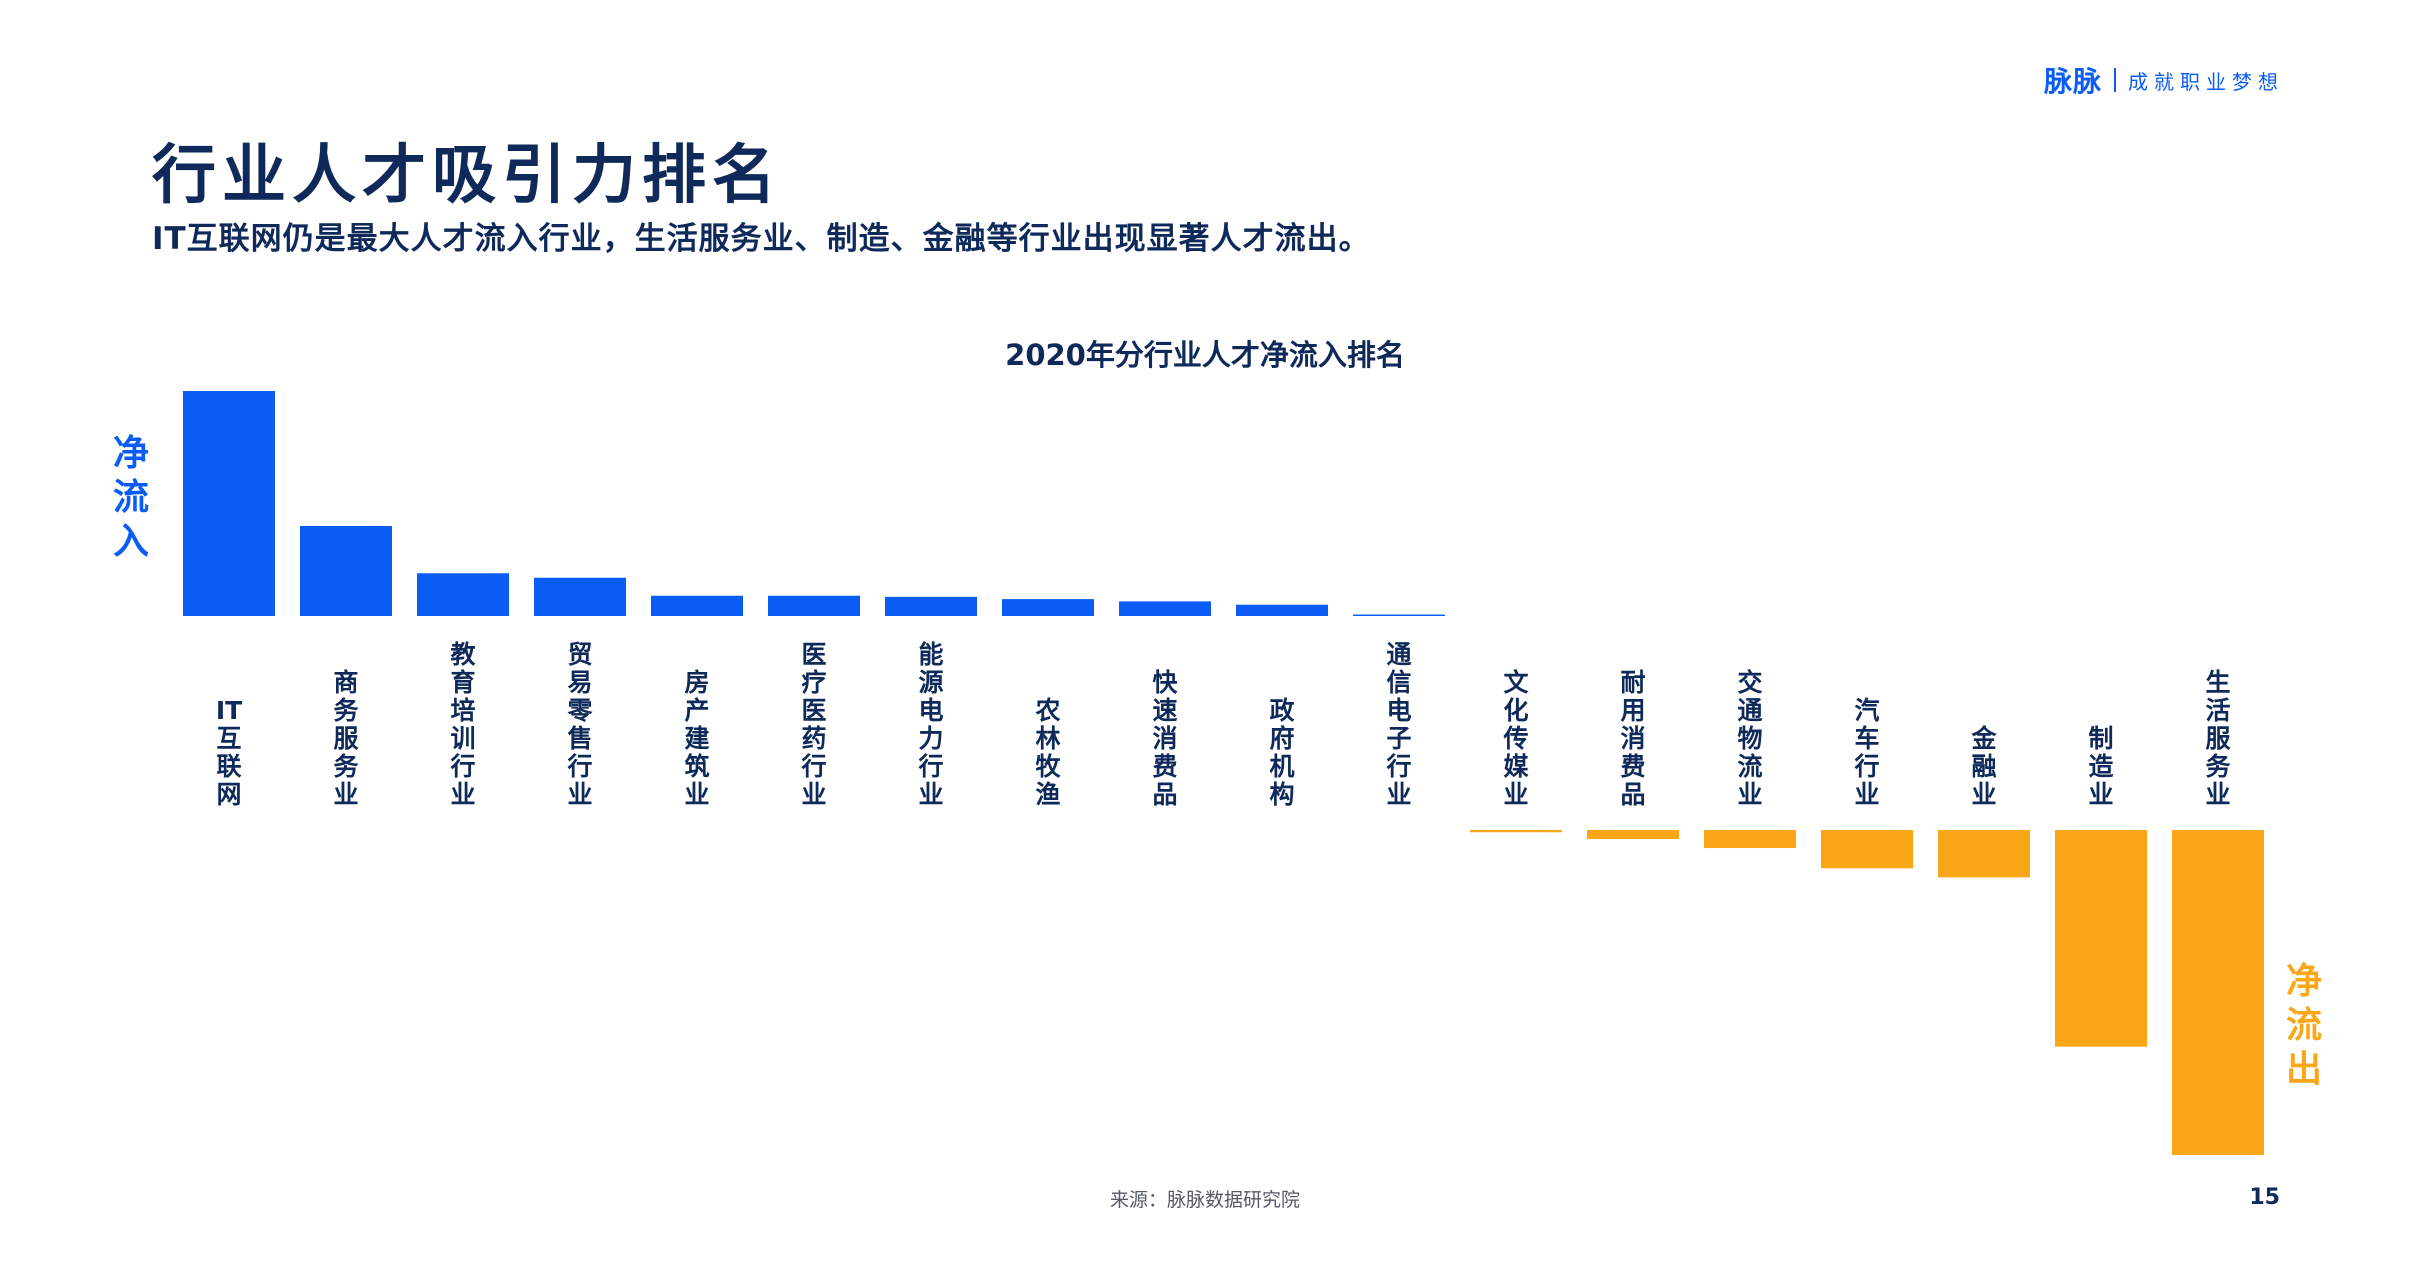 This screenshot has width=2410, height=1272. Describe the element at coordinates (1398, 724) in the screenshot. I see `category-label-11: 通信电子行业` at that location.